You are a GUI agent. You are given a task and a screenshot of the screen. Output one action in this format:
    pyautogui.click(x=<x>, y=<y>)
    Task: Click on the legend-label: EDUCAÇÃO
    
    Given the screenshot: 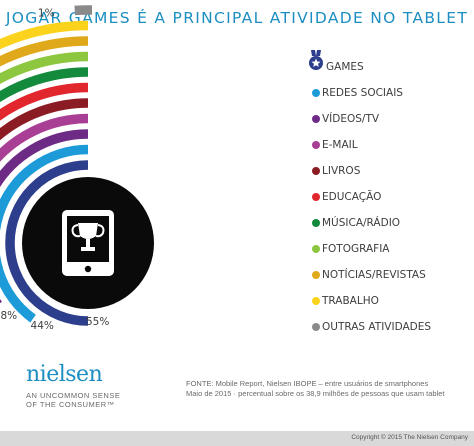 What is the action you would take?
    pyautogui.click(x=352, y=197)
    